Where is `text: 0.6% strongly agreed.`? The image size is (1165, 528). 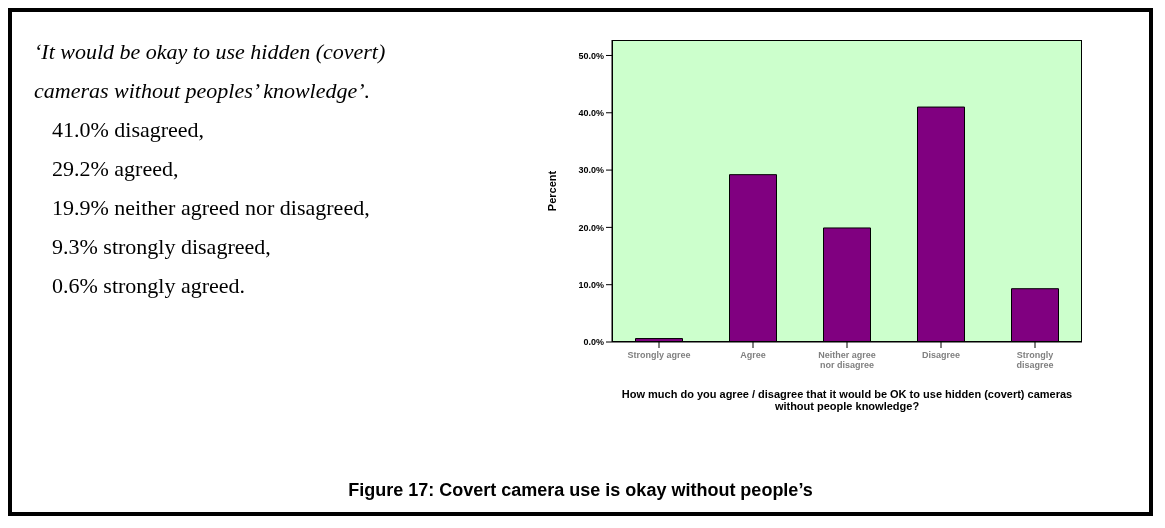
text: 0.6% strongly agreed. is located at coordinates (149, 286).